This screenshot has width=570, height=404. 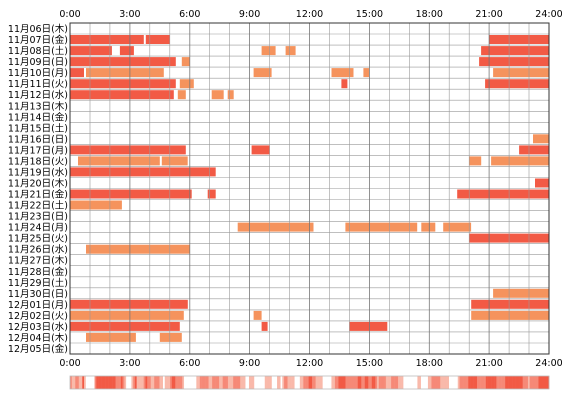 What do you see at coordinates (38, 161) in the screenshot?
I see `day-label: 11月18日(火)` at bounding box center [38, 161].